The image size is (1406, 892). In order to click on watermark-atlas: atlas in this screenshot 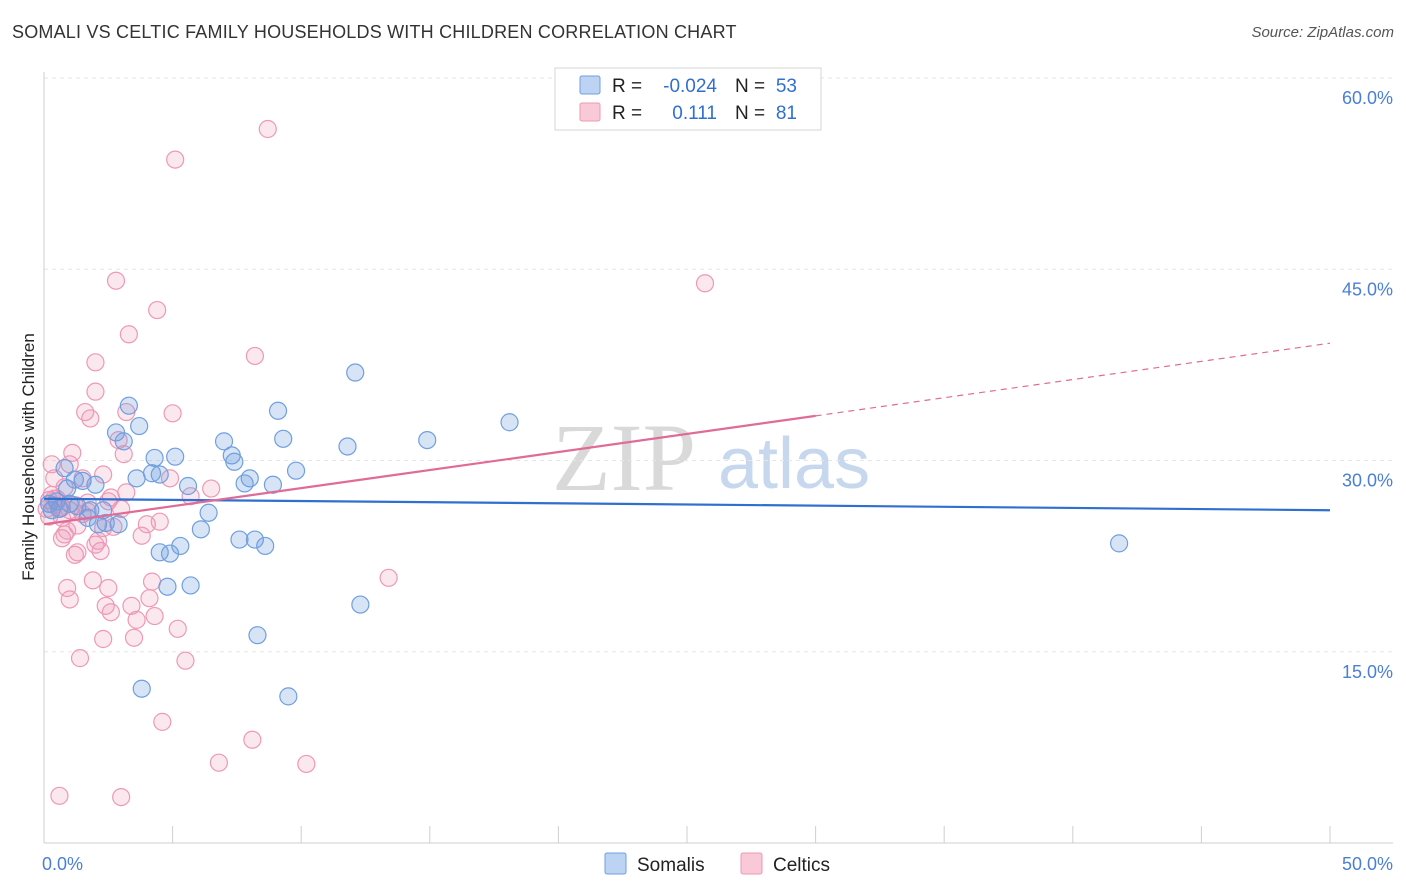, I will do `click(794, 464)`.